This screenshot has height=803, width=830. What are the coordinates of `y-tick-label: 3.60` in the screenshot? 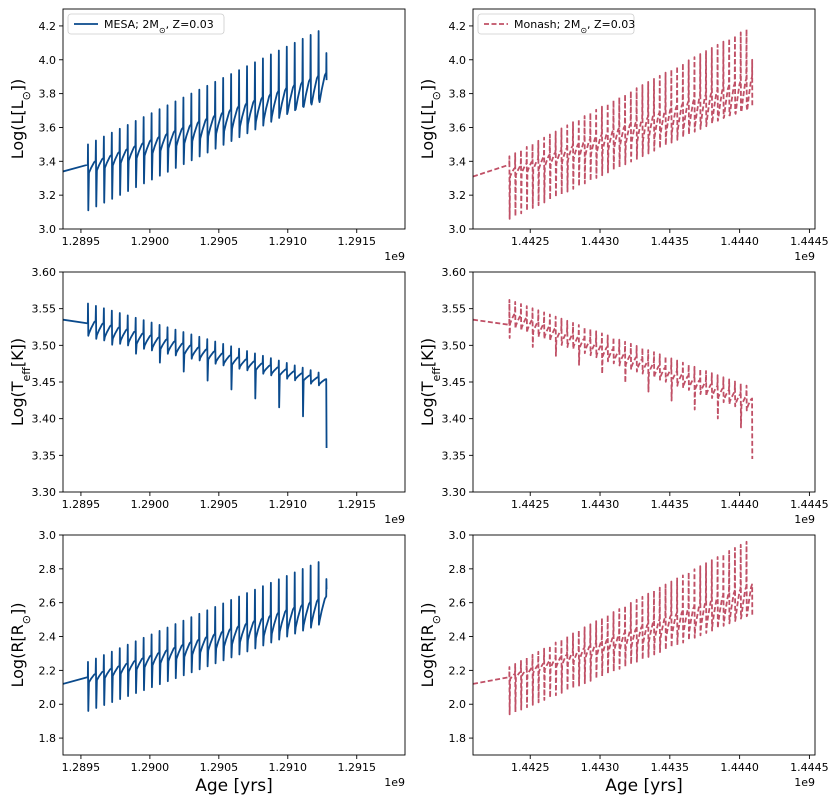 It's located at (44, 272).